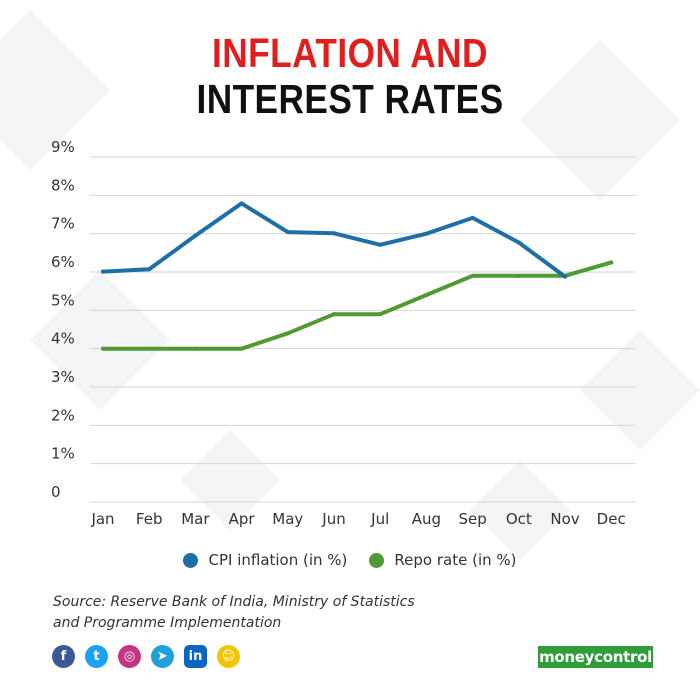  Describe the element at coordinates (195, 656) in the screenshot. I see `linkedin-icon: in` at that location.